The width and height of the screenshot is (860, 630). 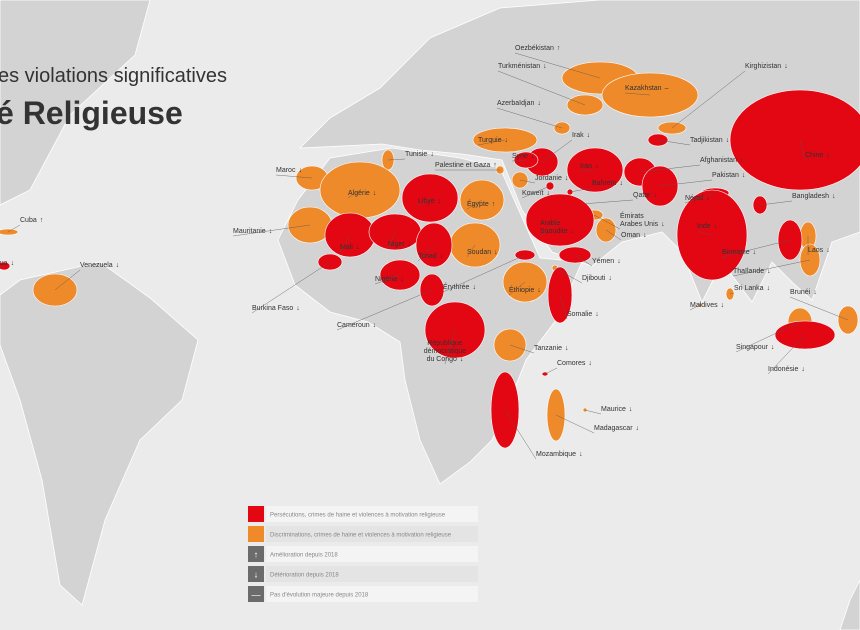 What do you see at coordinates (286, 170) in the screenshot?
I see `country-name: Maroc` at bounding box center [286, 170].